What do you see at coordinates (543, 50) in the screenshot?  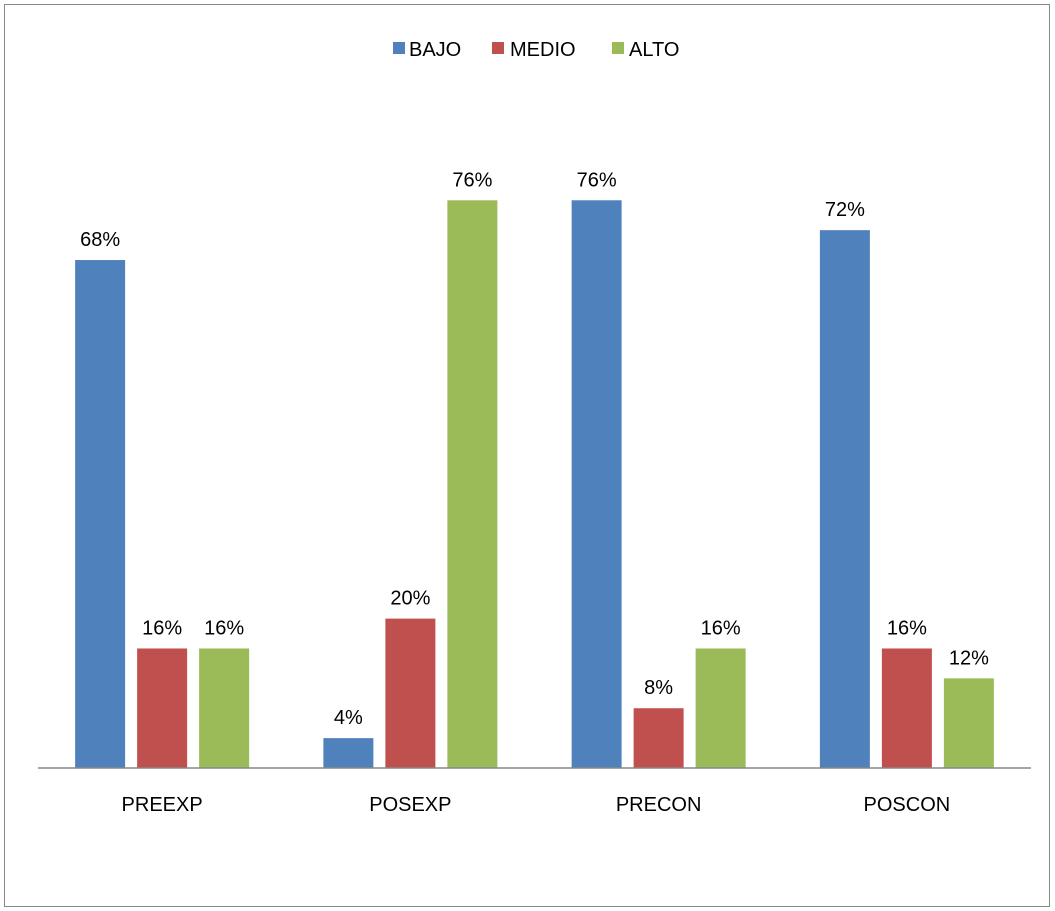 I see `legend-label-medio: MEDIO` at bounding box center [543, 50].